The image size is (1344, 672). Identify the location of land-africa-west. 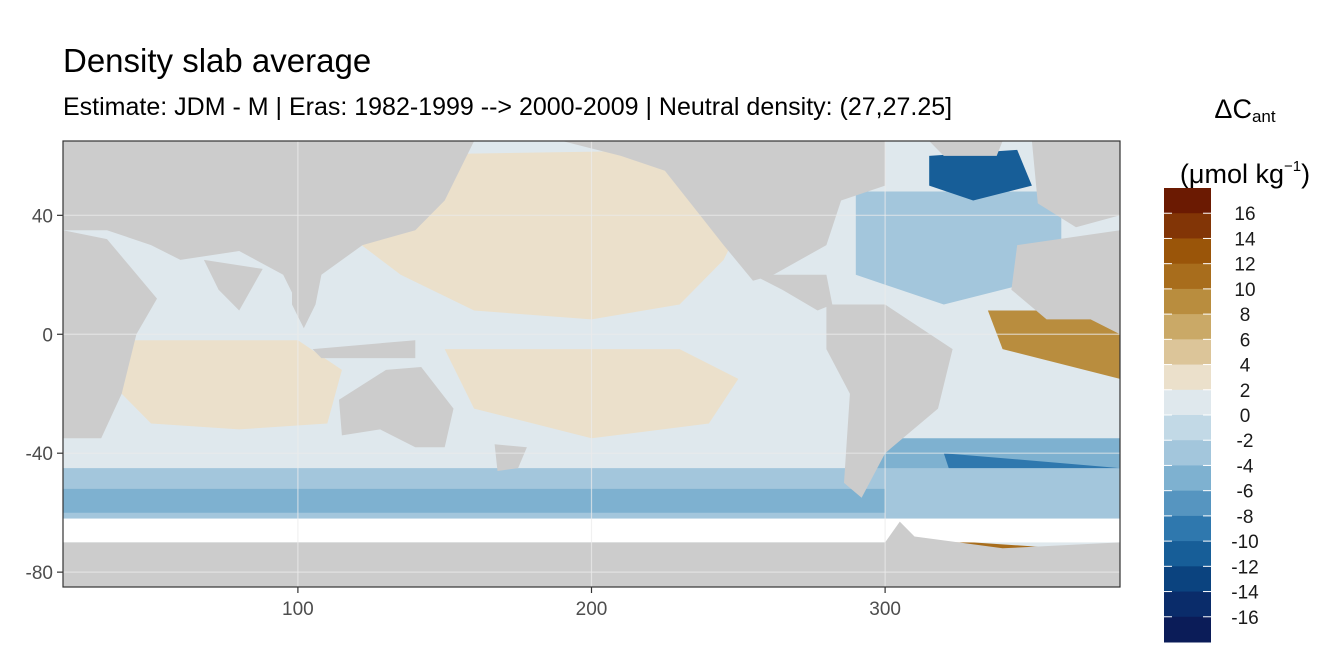
(1065, 282).